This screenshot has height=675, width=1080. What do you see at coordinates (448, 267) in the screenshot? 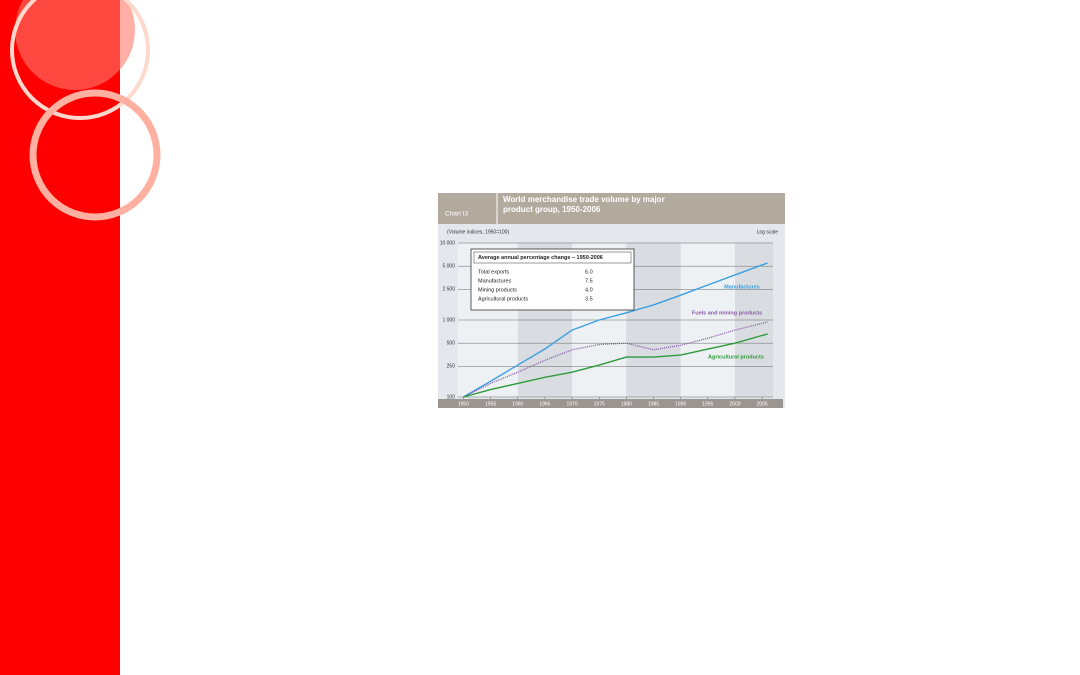
I see `y-tick-label: 5 000` at bounding box center [448, 267].